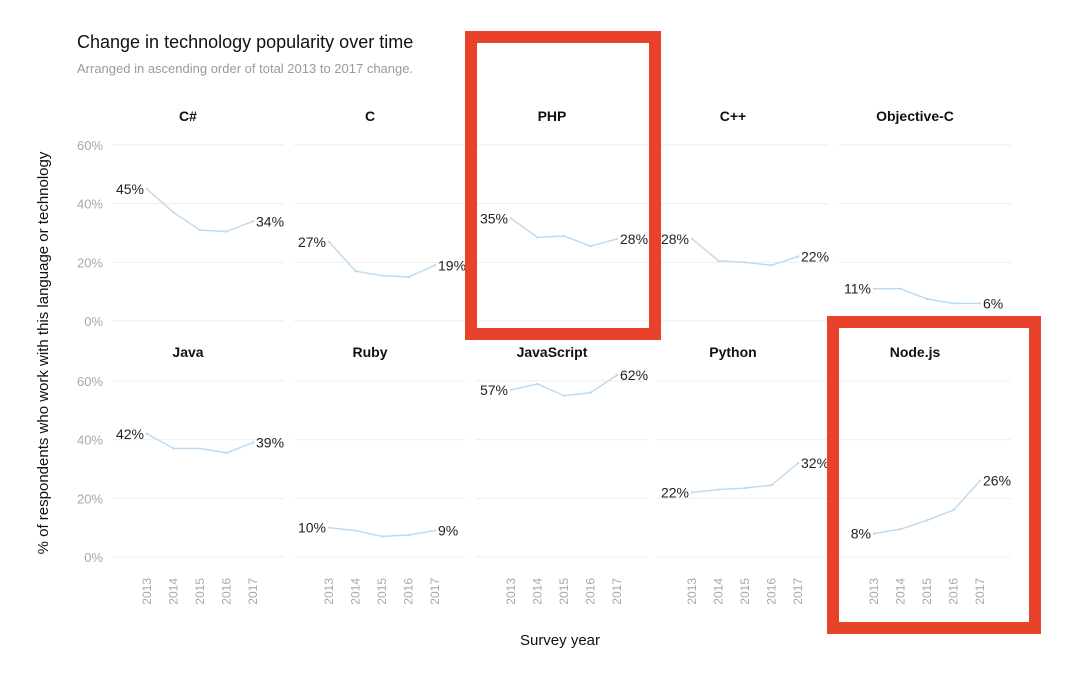 Image resolution: width=1080 pixels, height=685 pixels. I want to click on start-value-label: 35%, so click(494, 218).